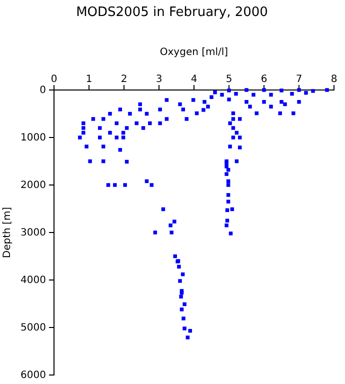  I want to click on chart-title: MODS2005 in February, 2000, so click(172, 12).